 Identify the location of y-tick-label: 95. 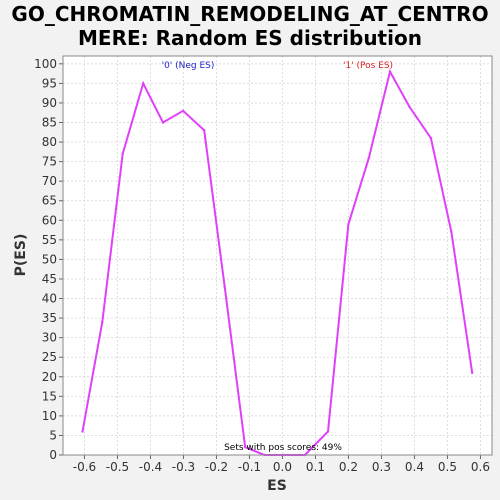
(49, 83).